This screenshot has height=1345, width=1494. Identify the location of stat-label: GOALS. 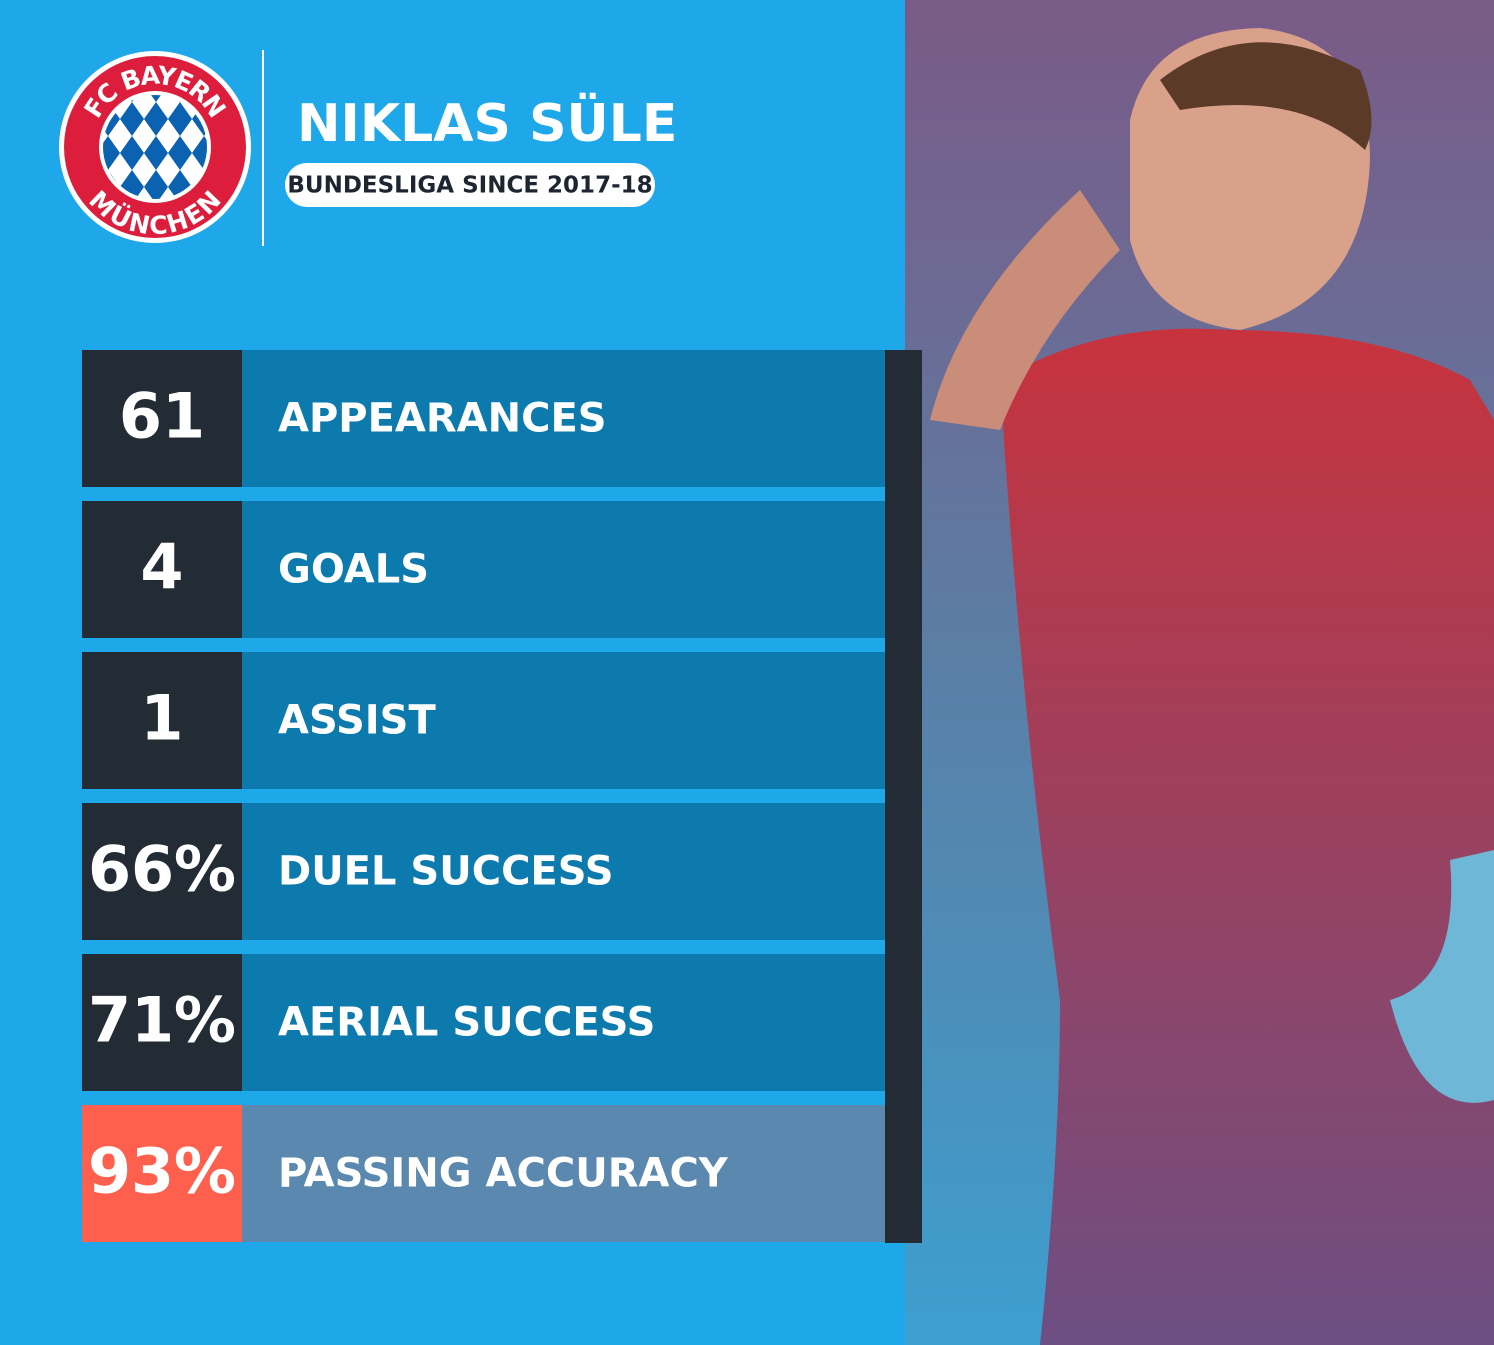
(353, 570).